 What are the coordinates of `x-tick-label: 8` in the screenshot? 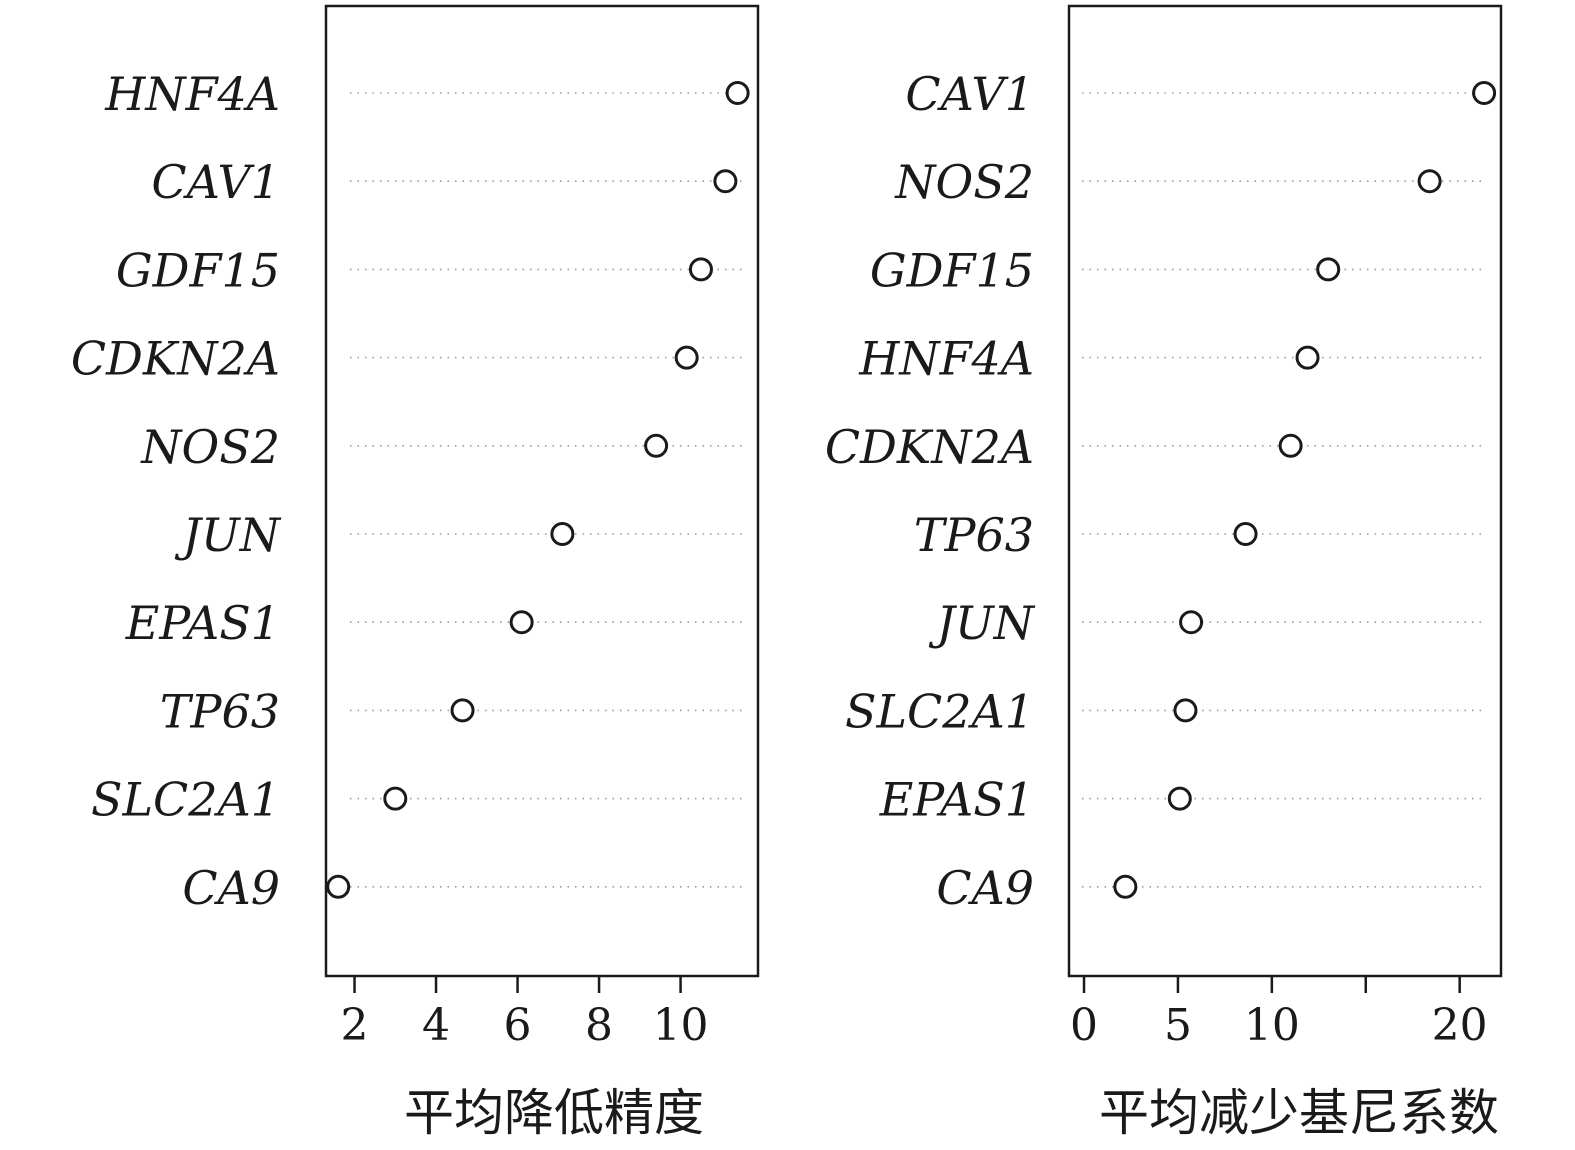 It's located at (599, 1025).